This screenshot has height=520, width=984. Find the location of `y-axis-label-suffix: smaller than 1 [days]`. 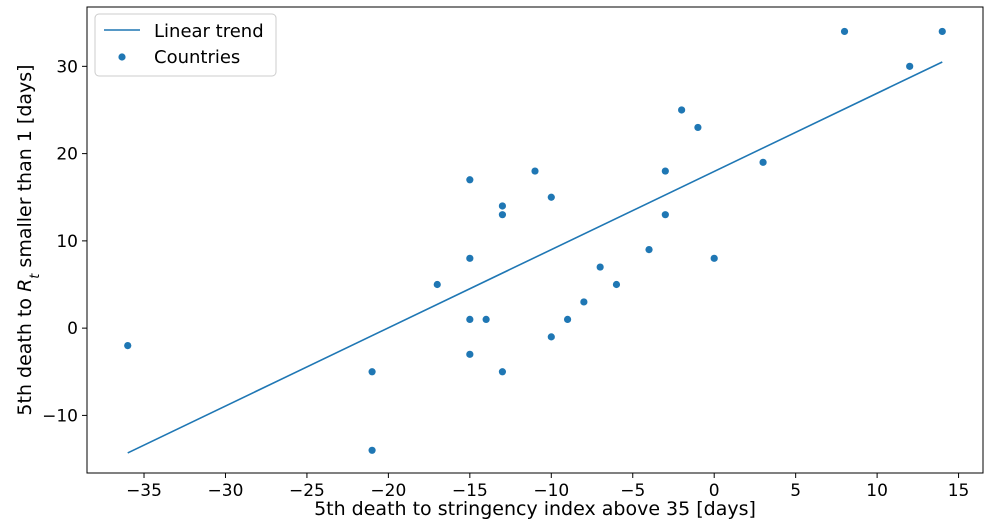

y-axis-label-suffix: smaller than 1 [days] is located at coordinates (25, 168).